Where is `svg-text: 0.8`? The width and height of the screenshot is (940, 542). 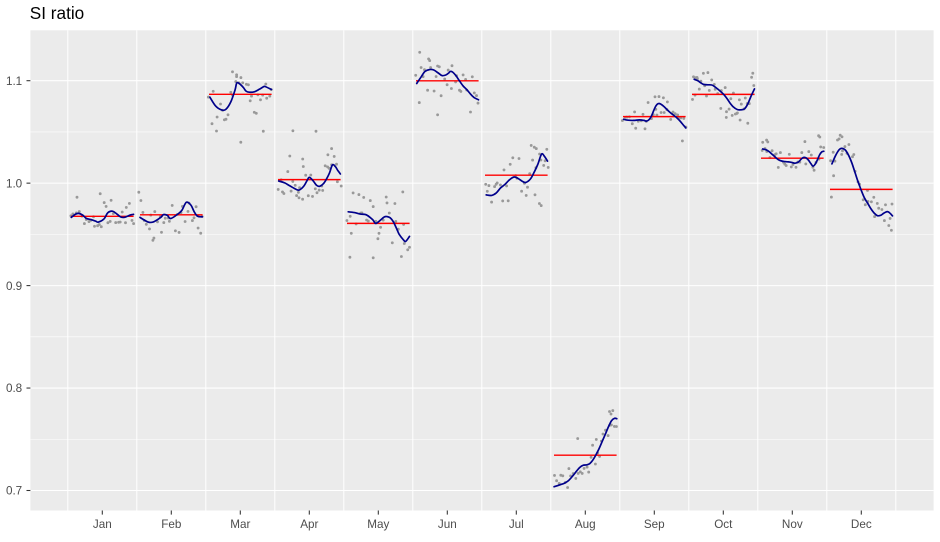
svg-text: 0.8 is located at coordinates (14, 388).